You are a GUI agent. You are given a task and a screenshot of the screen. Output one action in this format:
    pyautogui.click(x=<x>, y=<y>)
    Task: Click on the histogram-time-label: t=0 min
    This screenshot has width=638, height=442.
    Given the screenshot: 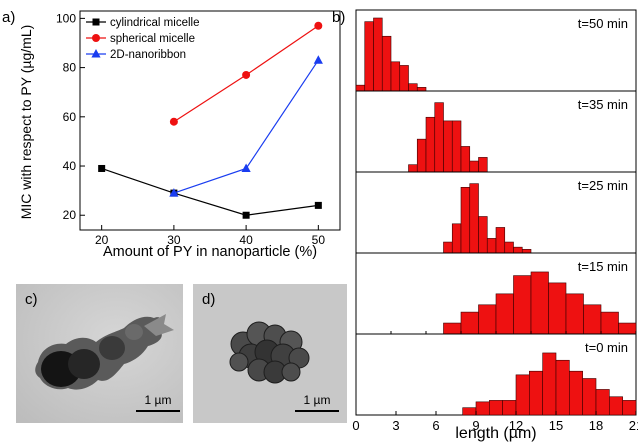 What is the action you would take?
    pyautogui.click(x=606, y=347)
    